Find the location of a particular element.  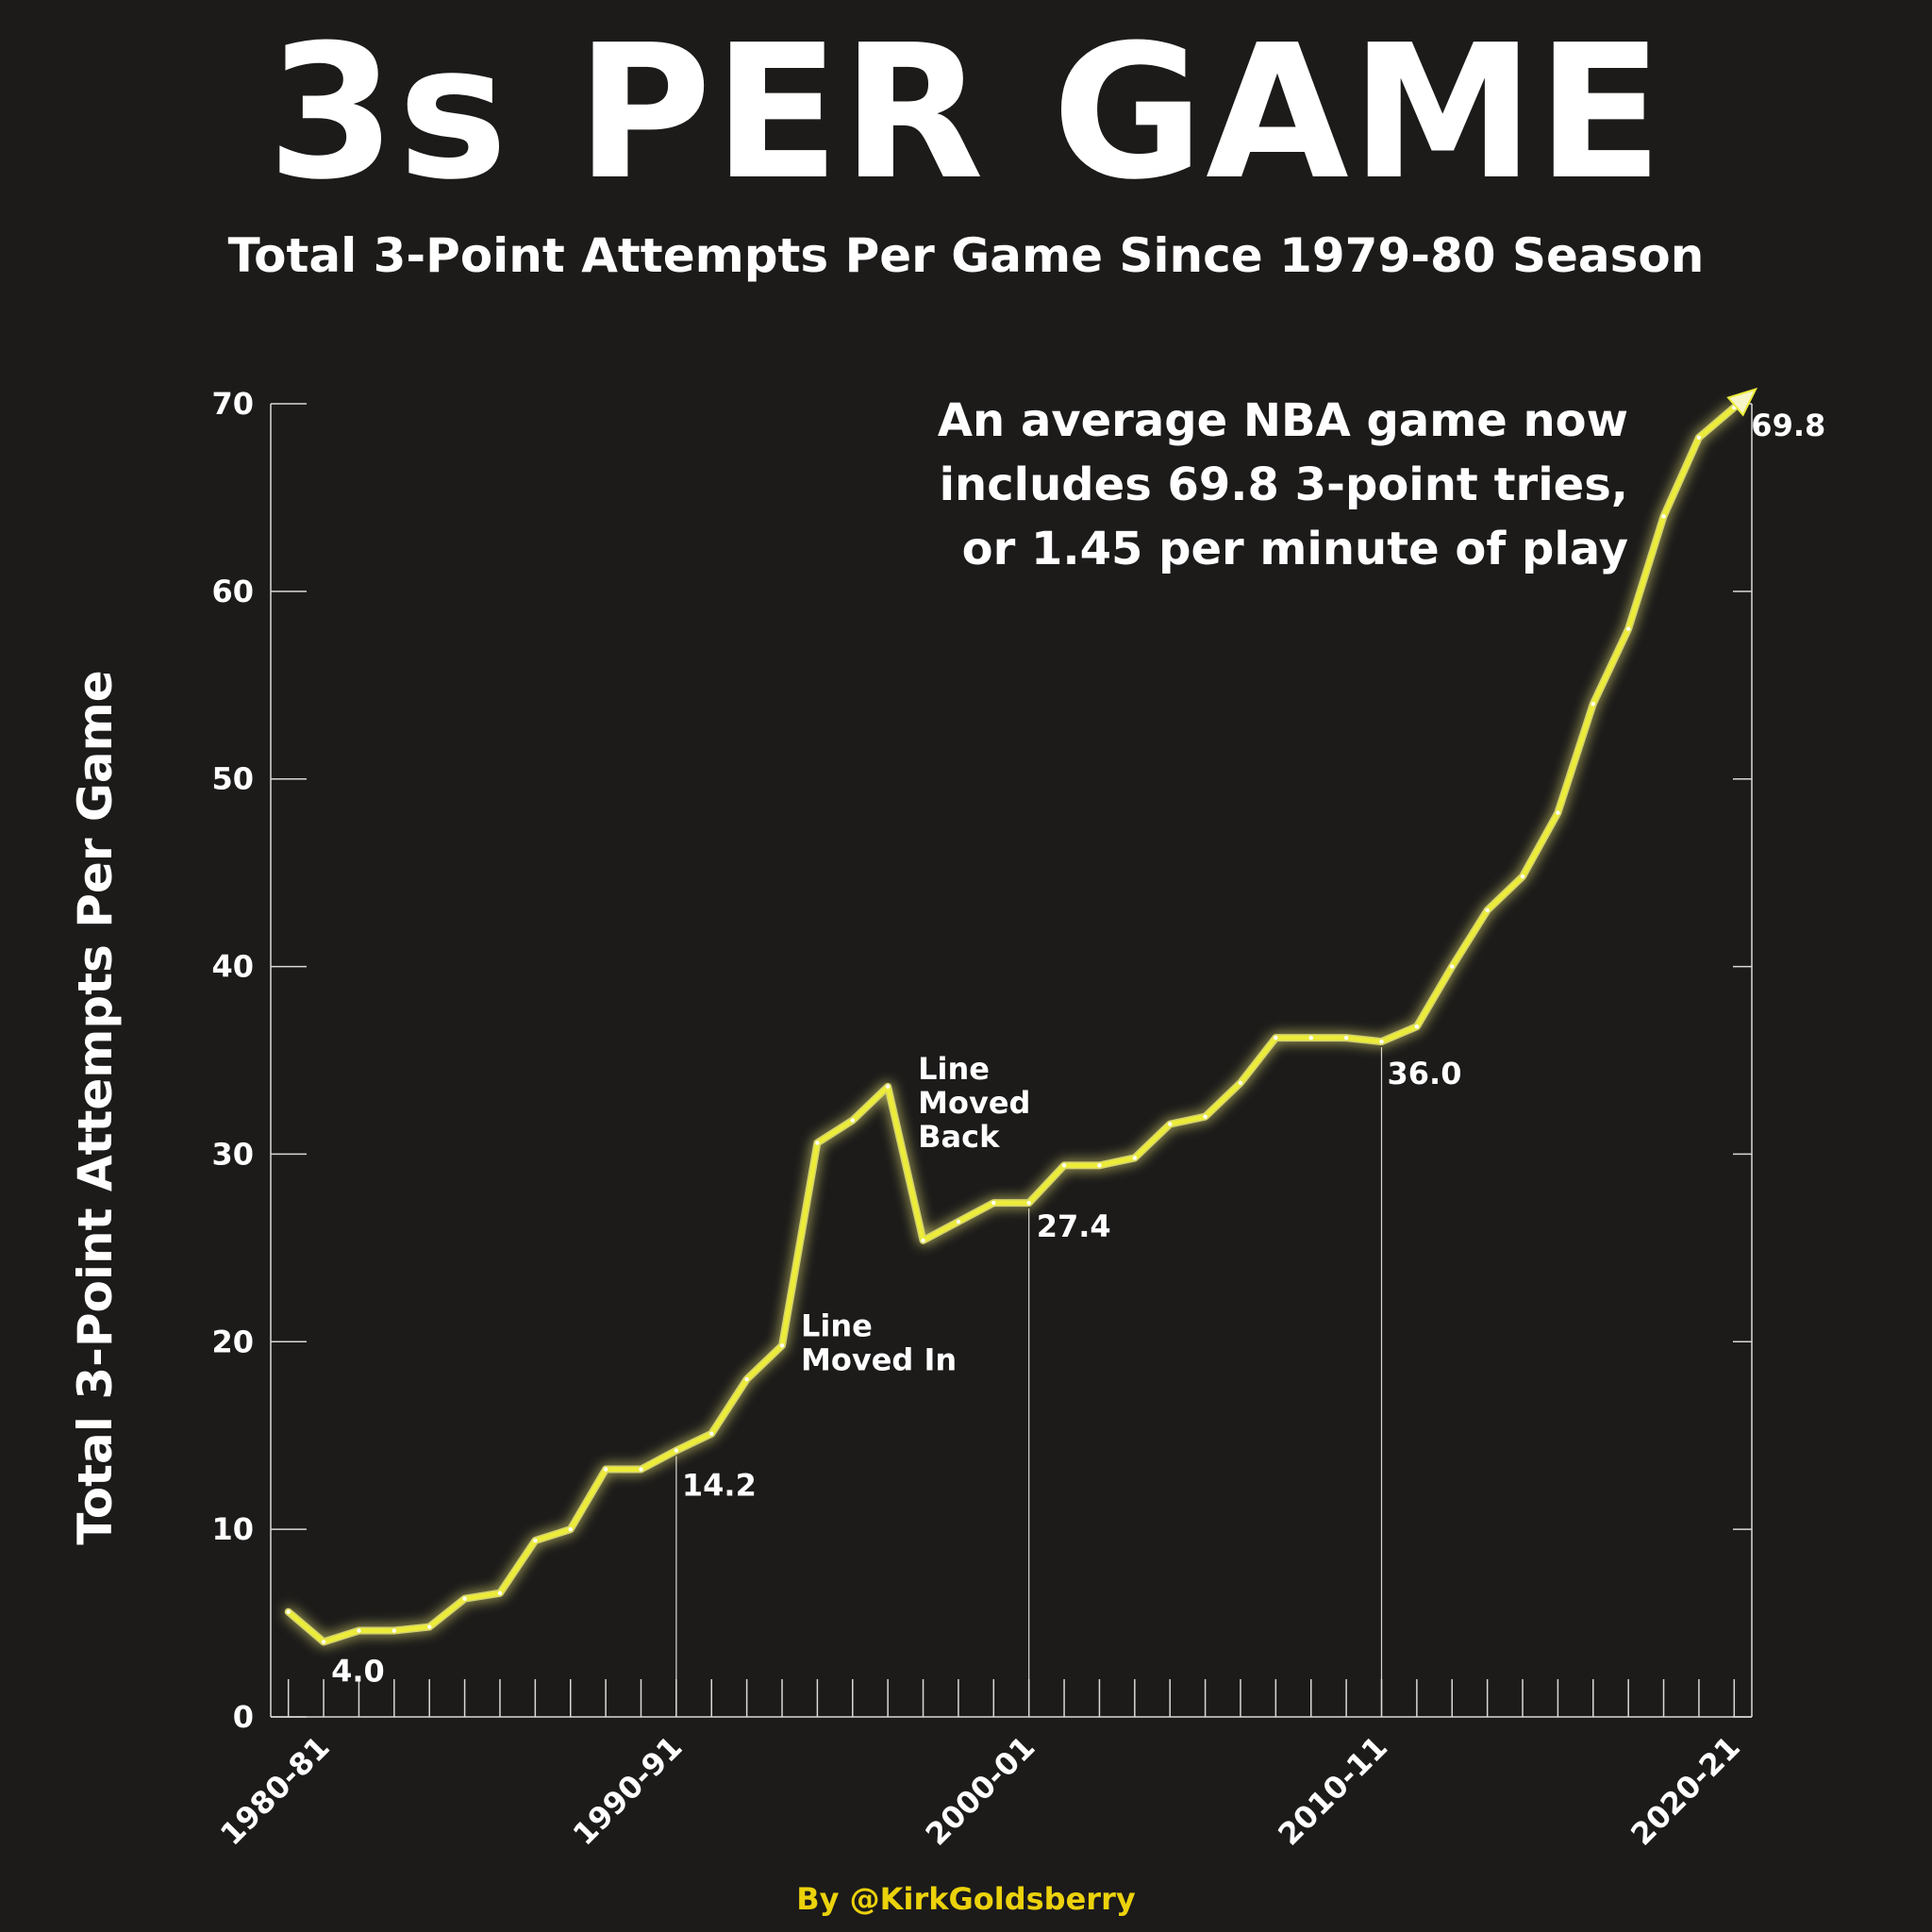

callout-line-3: or 1.45 per minute of play is located at coordinates (1294, 549).